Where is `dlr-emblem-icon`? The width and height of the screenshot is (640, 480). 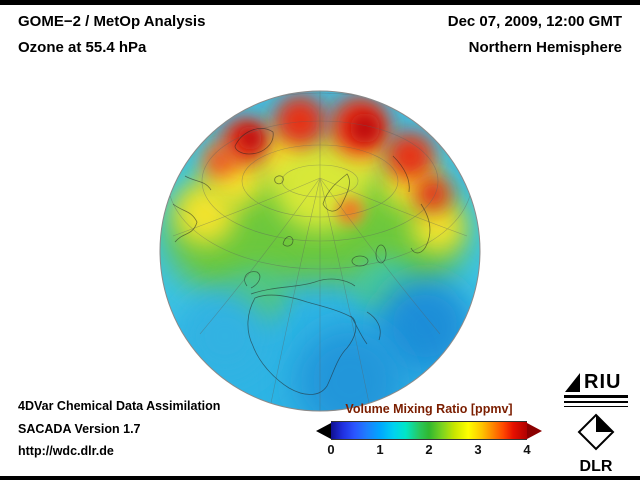 dlr-emblem-icon is located at coordinates (596, 432).